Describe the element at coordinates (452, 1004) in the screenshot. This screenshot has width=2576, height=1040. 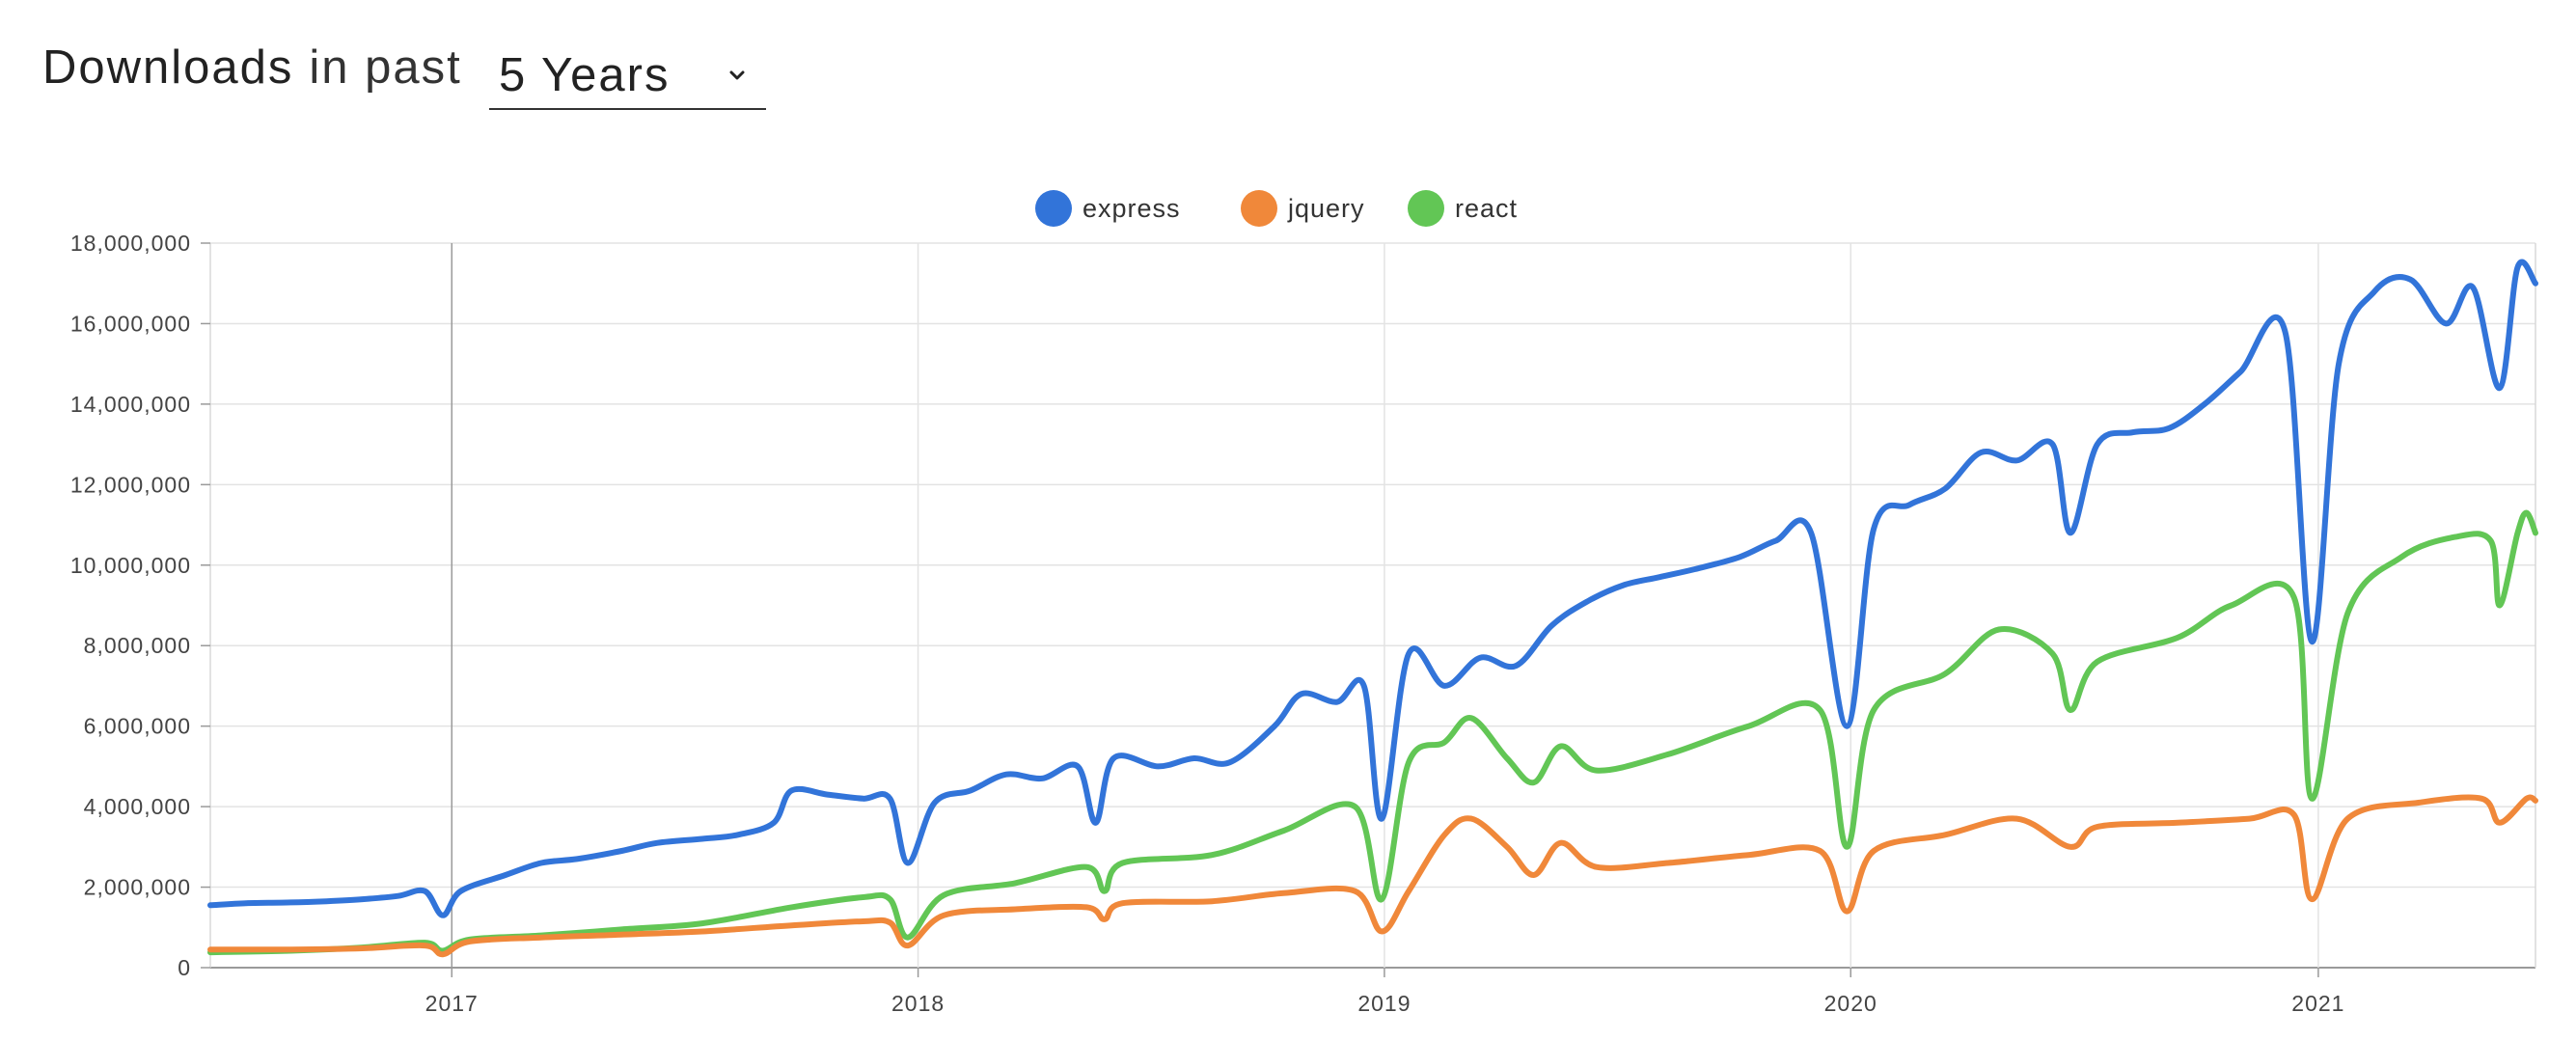
I see `x-tick-label: 2017` at that location.